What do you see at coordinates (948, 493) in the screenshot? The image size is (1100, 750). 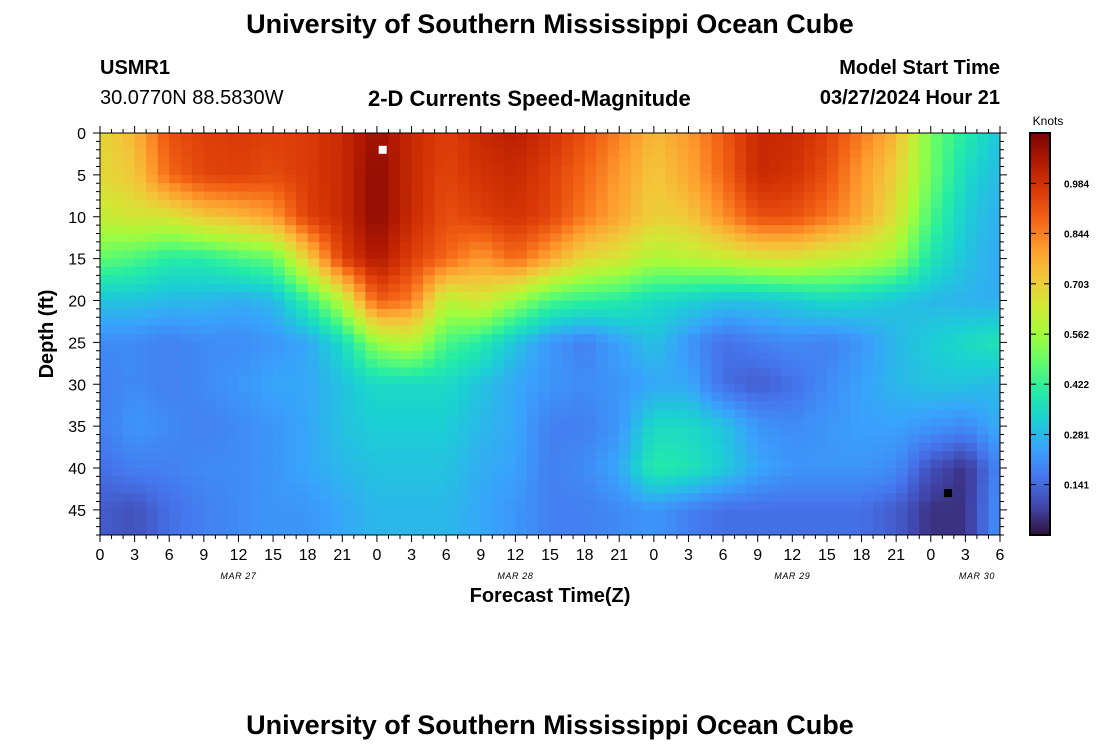 I see `marker-point` at bounding box center [948, 493].